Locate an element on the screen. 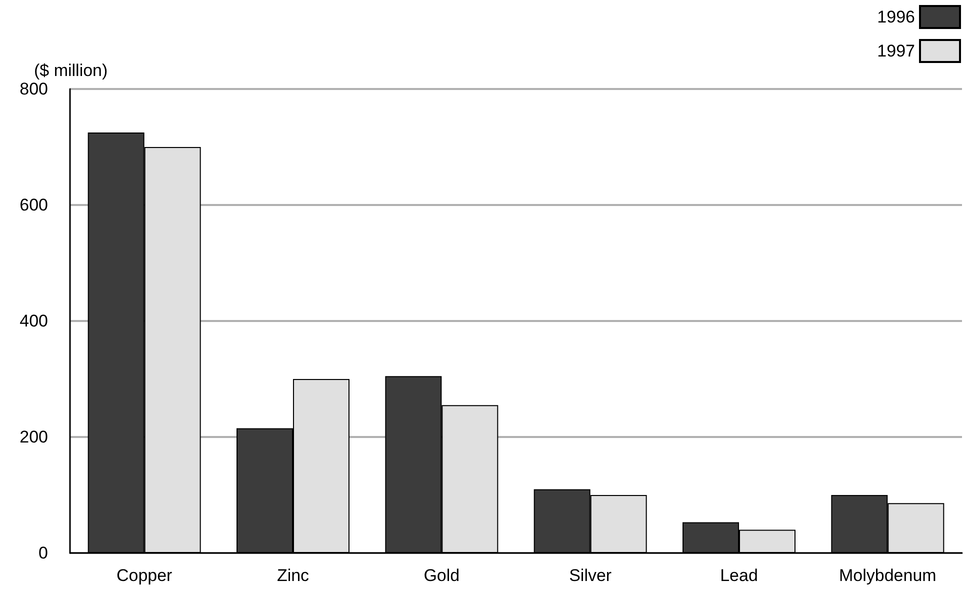 The width and height of the screenshot is (966, 593). y-axis-title: ($ million) is located at coordinates (71, 70).